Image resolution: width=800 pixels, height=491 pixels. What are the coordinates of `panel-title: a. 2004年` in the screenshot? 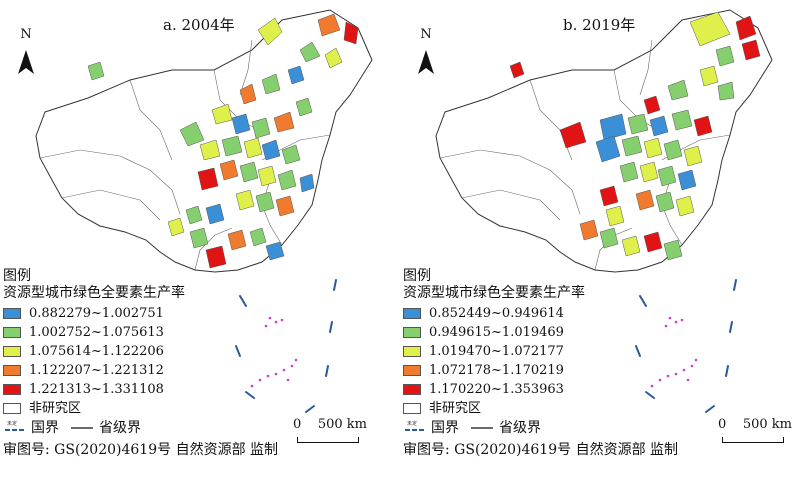 It's located at (199, 25).